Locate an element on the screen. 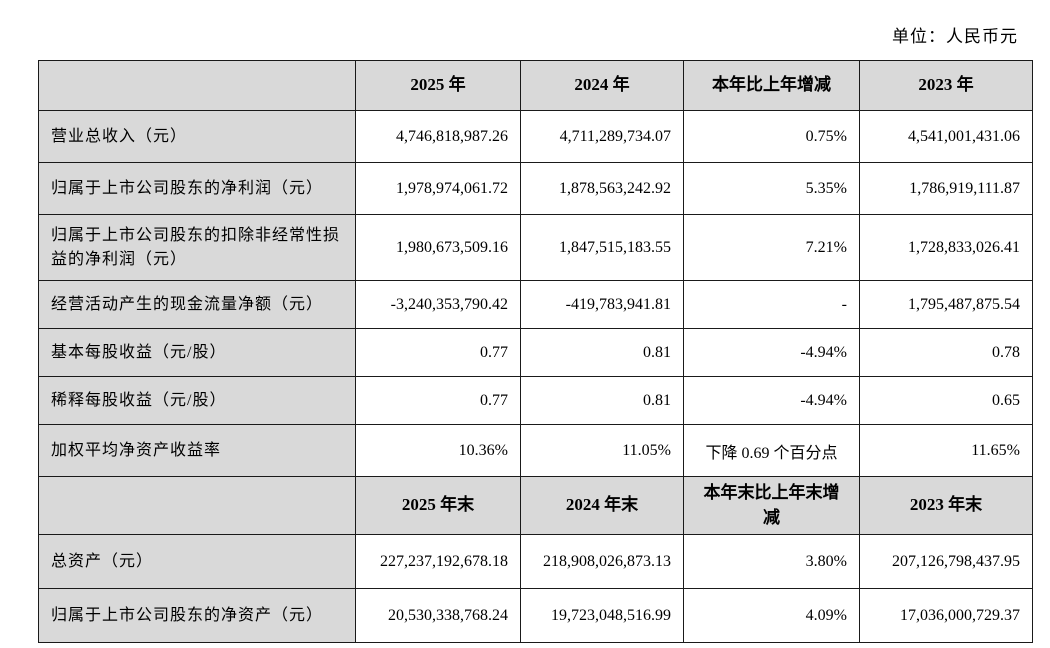 Image resolution: width=1050 pixels, height=648 pixels. cell-2025: 10.36% is located at coordinates (438, 450).